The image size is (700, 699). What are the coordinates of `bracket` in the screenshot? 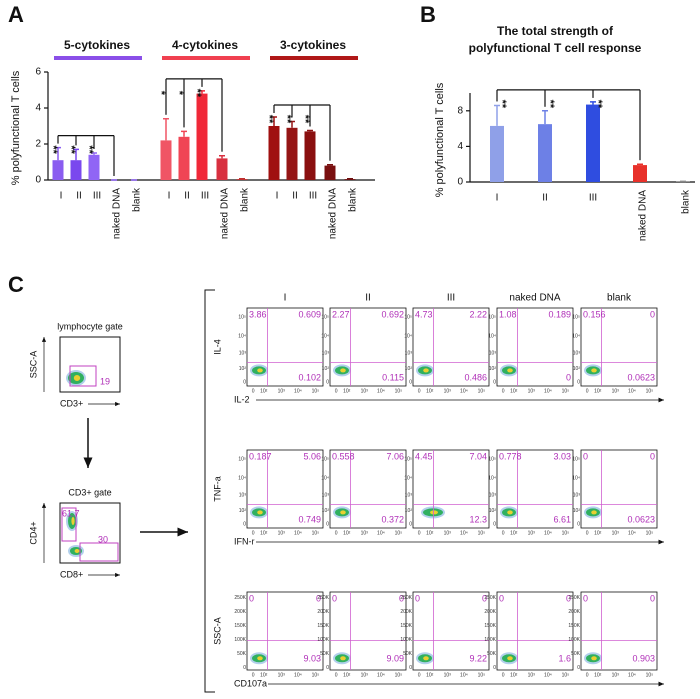 It's located at (209, 491).